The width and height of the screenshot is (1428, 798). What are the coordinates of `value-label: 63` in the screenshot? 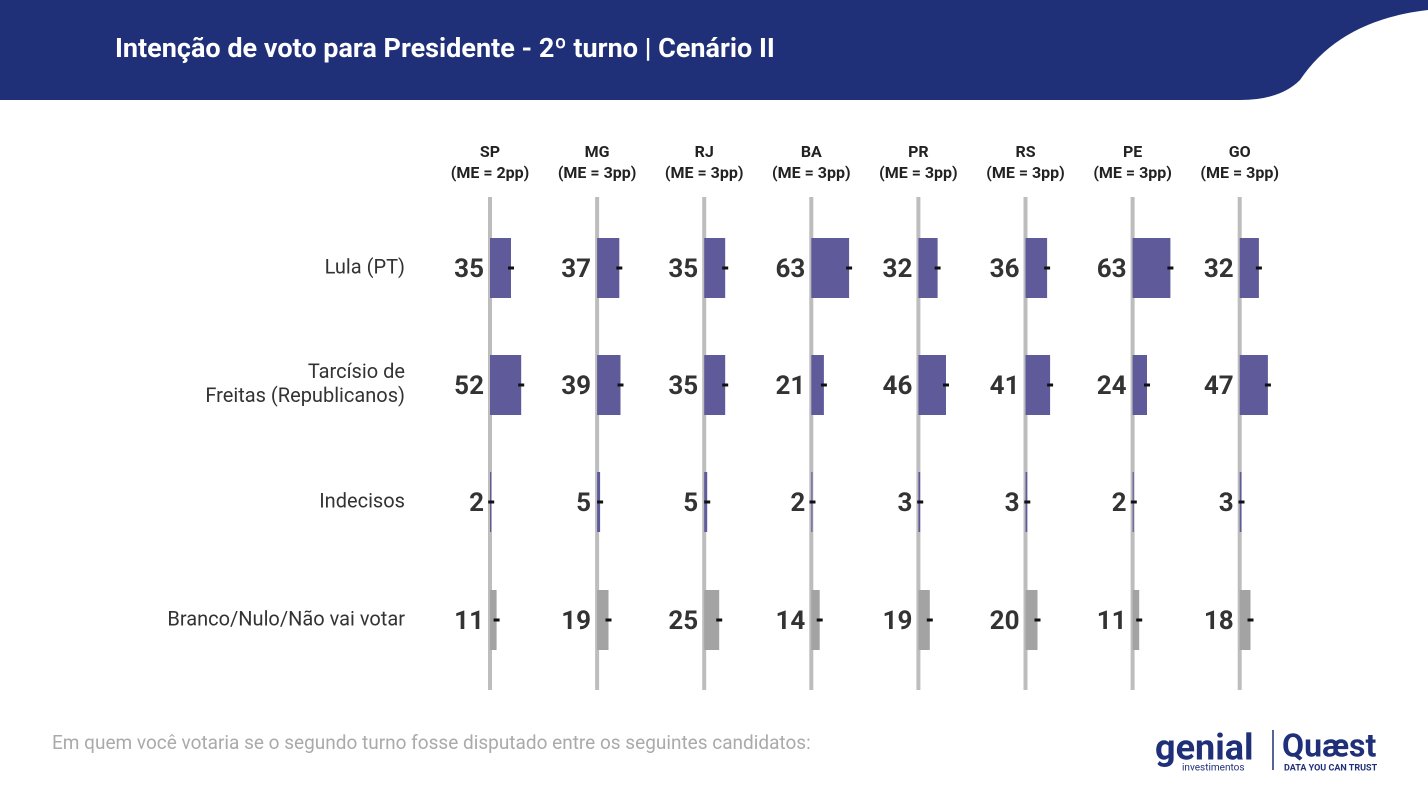 It's located at (1112, 269).